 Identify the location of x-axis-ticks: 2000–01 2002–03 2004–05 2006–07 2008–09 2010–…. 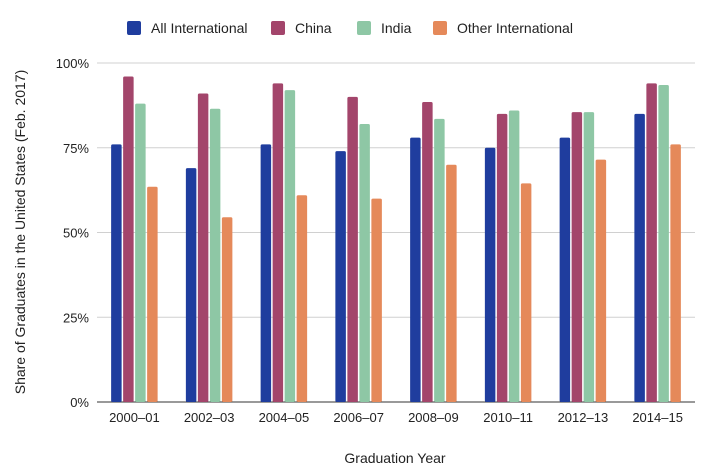
(396, 417).